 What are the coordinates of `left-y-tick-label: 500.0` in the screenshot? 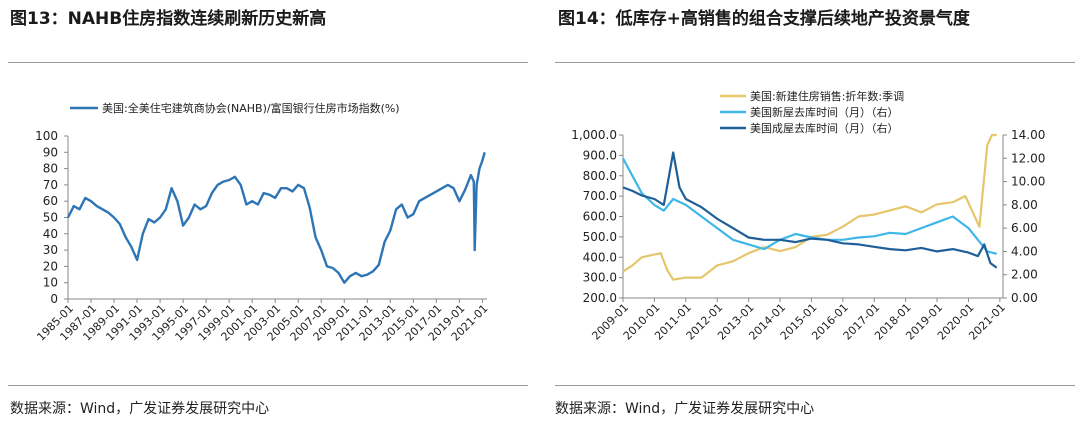 It's located at (600, 237).